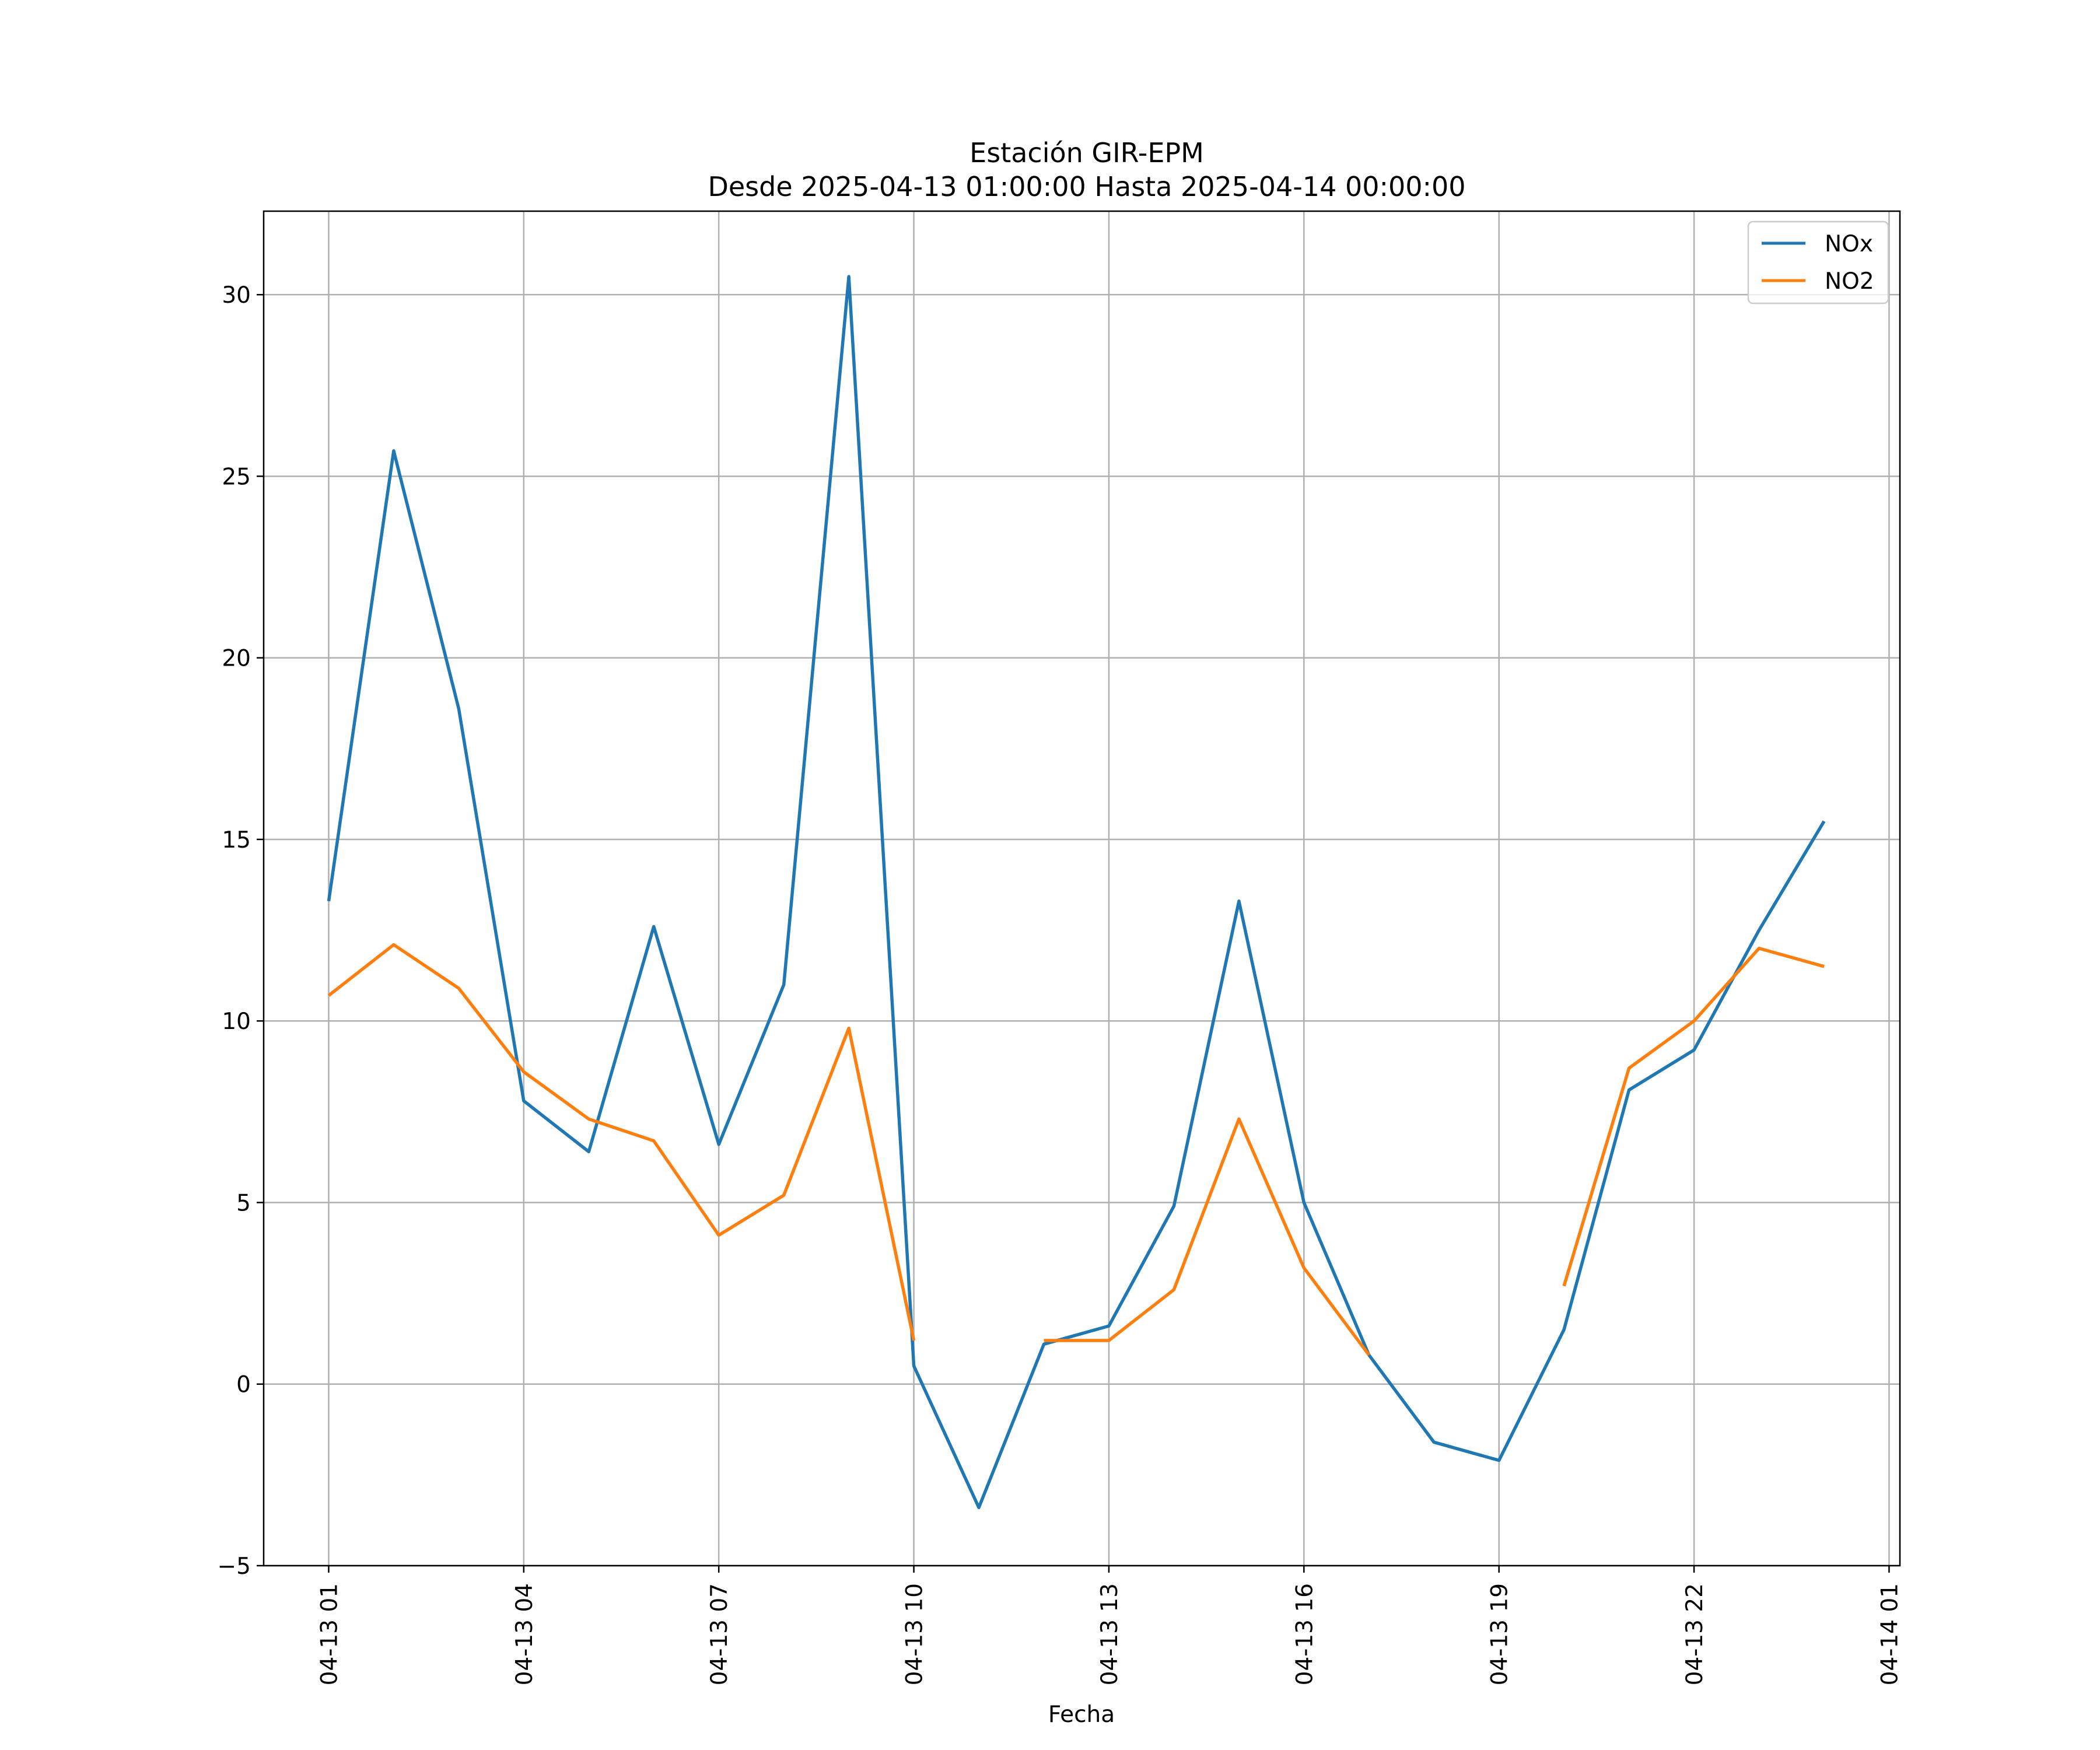 Image resolution: width=2100 pixels, height=1750 pixels. I want to click on y-tick-label: 30, so click(236, 295).